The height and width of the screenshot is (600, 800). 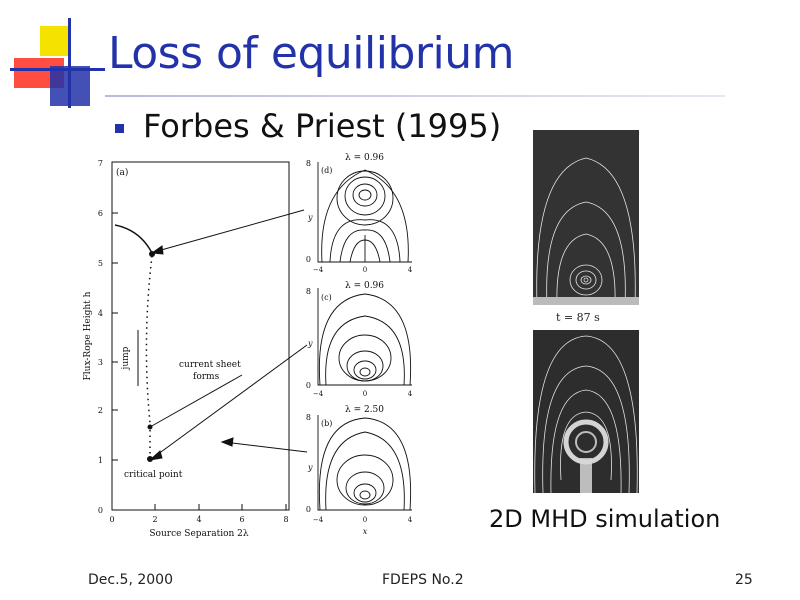 What do you see at coordinates (122, 172) in the screenshot?
I see `panel-a-label: (a)` at bounding box center [122, 172].